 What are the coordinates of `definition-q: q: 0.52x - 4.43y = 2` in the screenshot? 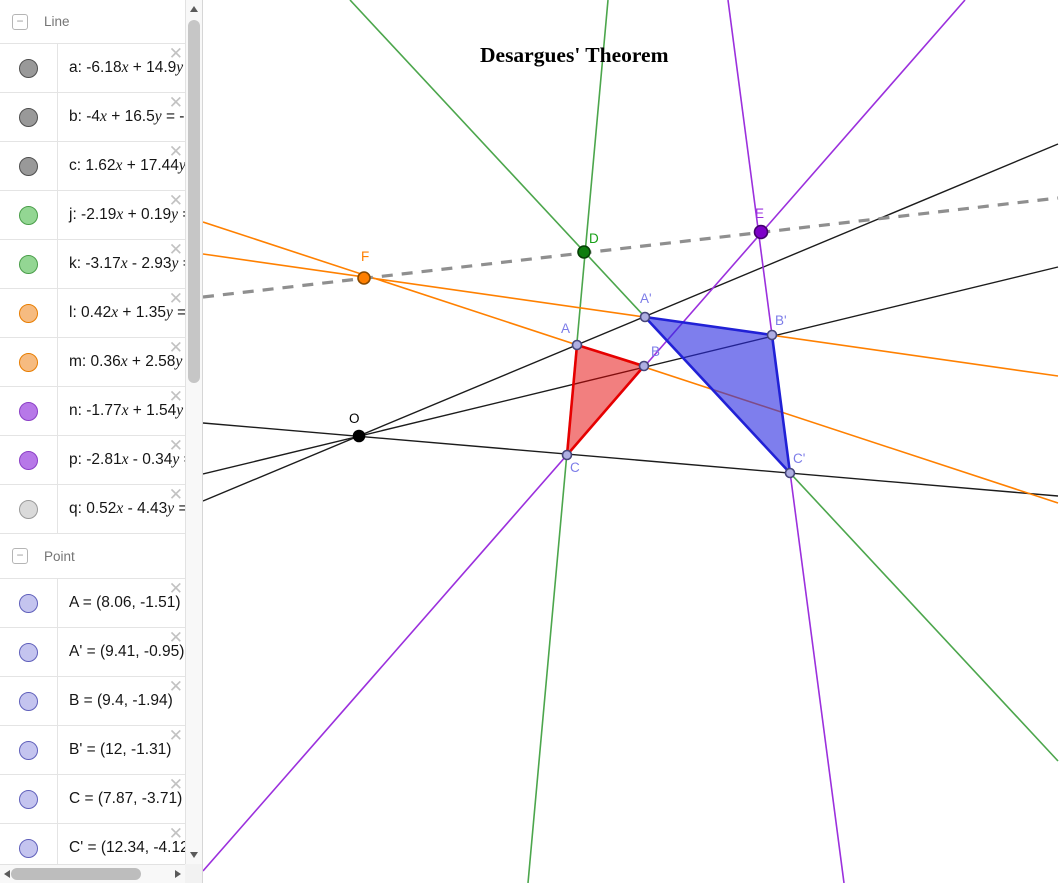 It's located at (127, 508).